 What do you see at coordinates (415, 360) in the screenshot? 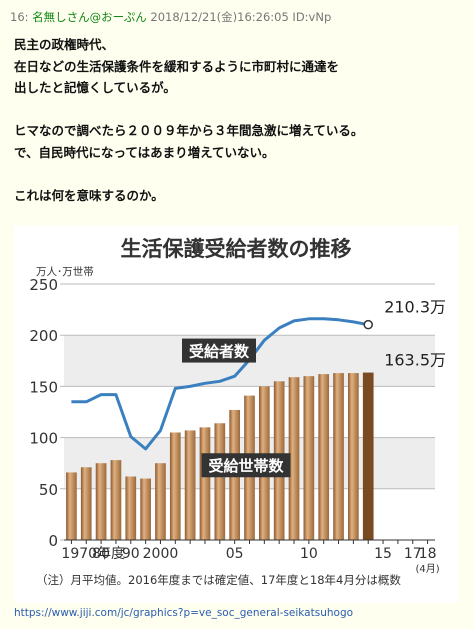
I see `bar-value-label: 163.5万` at bounding box center [415, 360].